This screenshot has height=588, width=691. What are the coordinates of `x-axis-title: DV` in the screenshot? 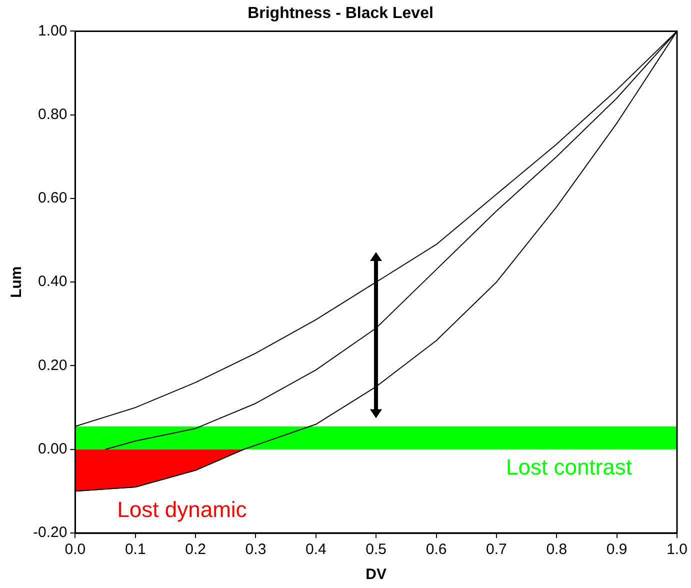 It's located at (376, 575).